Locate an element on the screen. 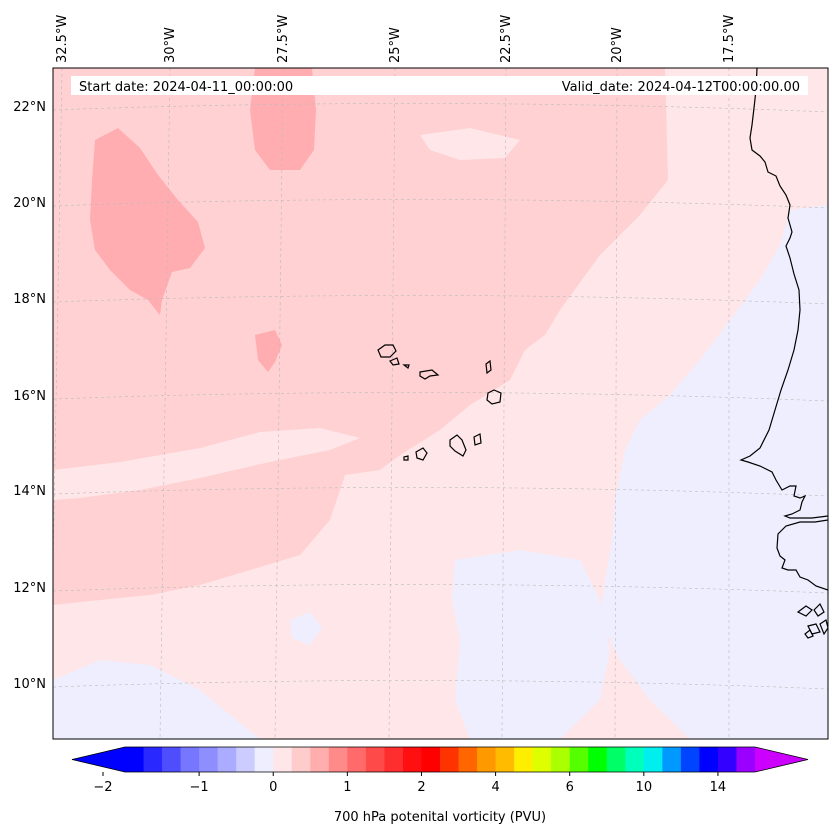 The height and width of the screenshot is (836, 837). latitude-label: 22°N is located at coordinates (29, 107).